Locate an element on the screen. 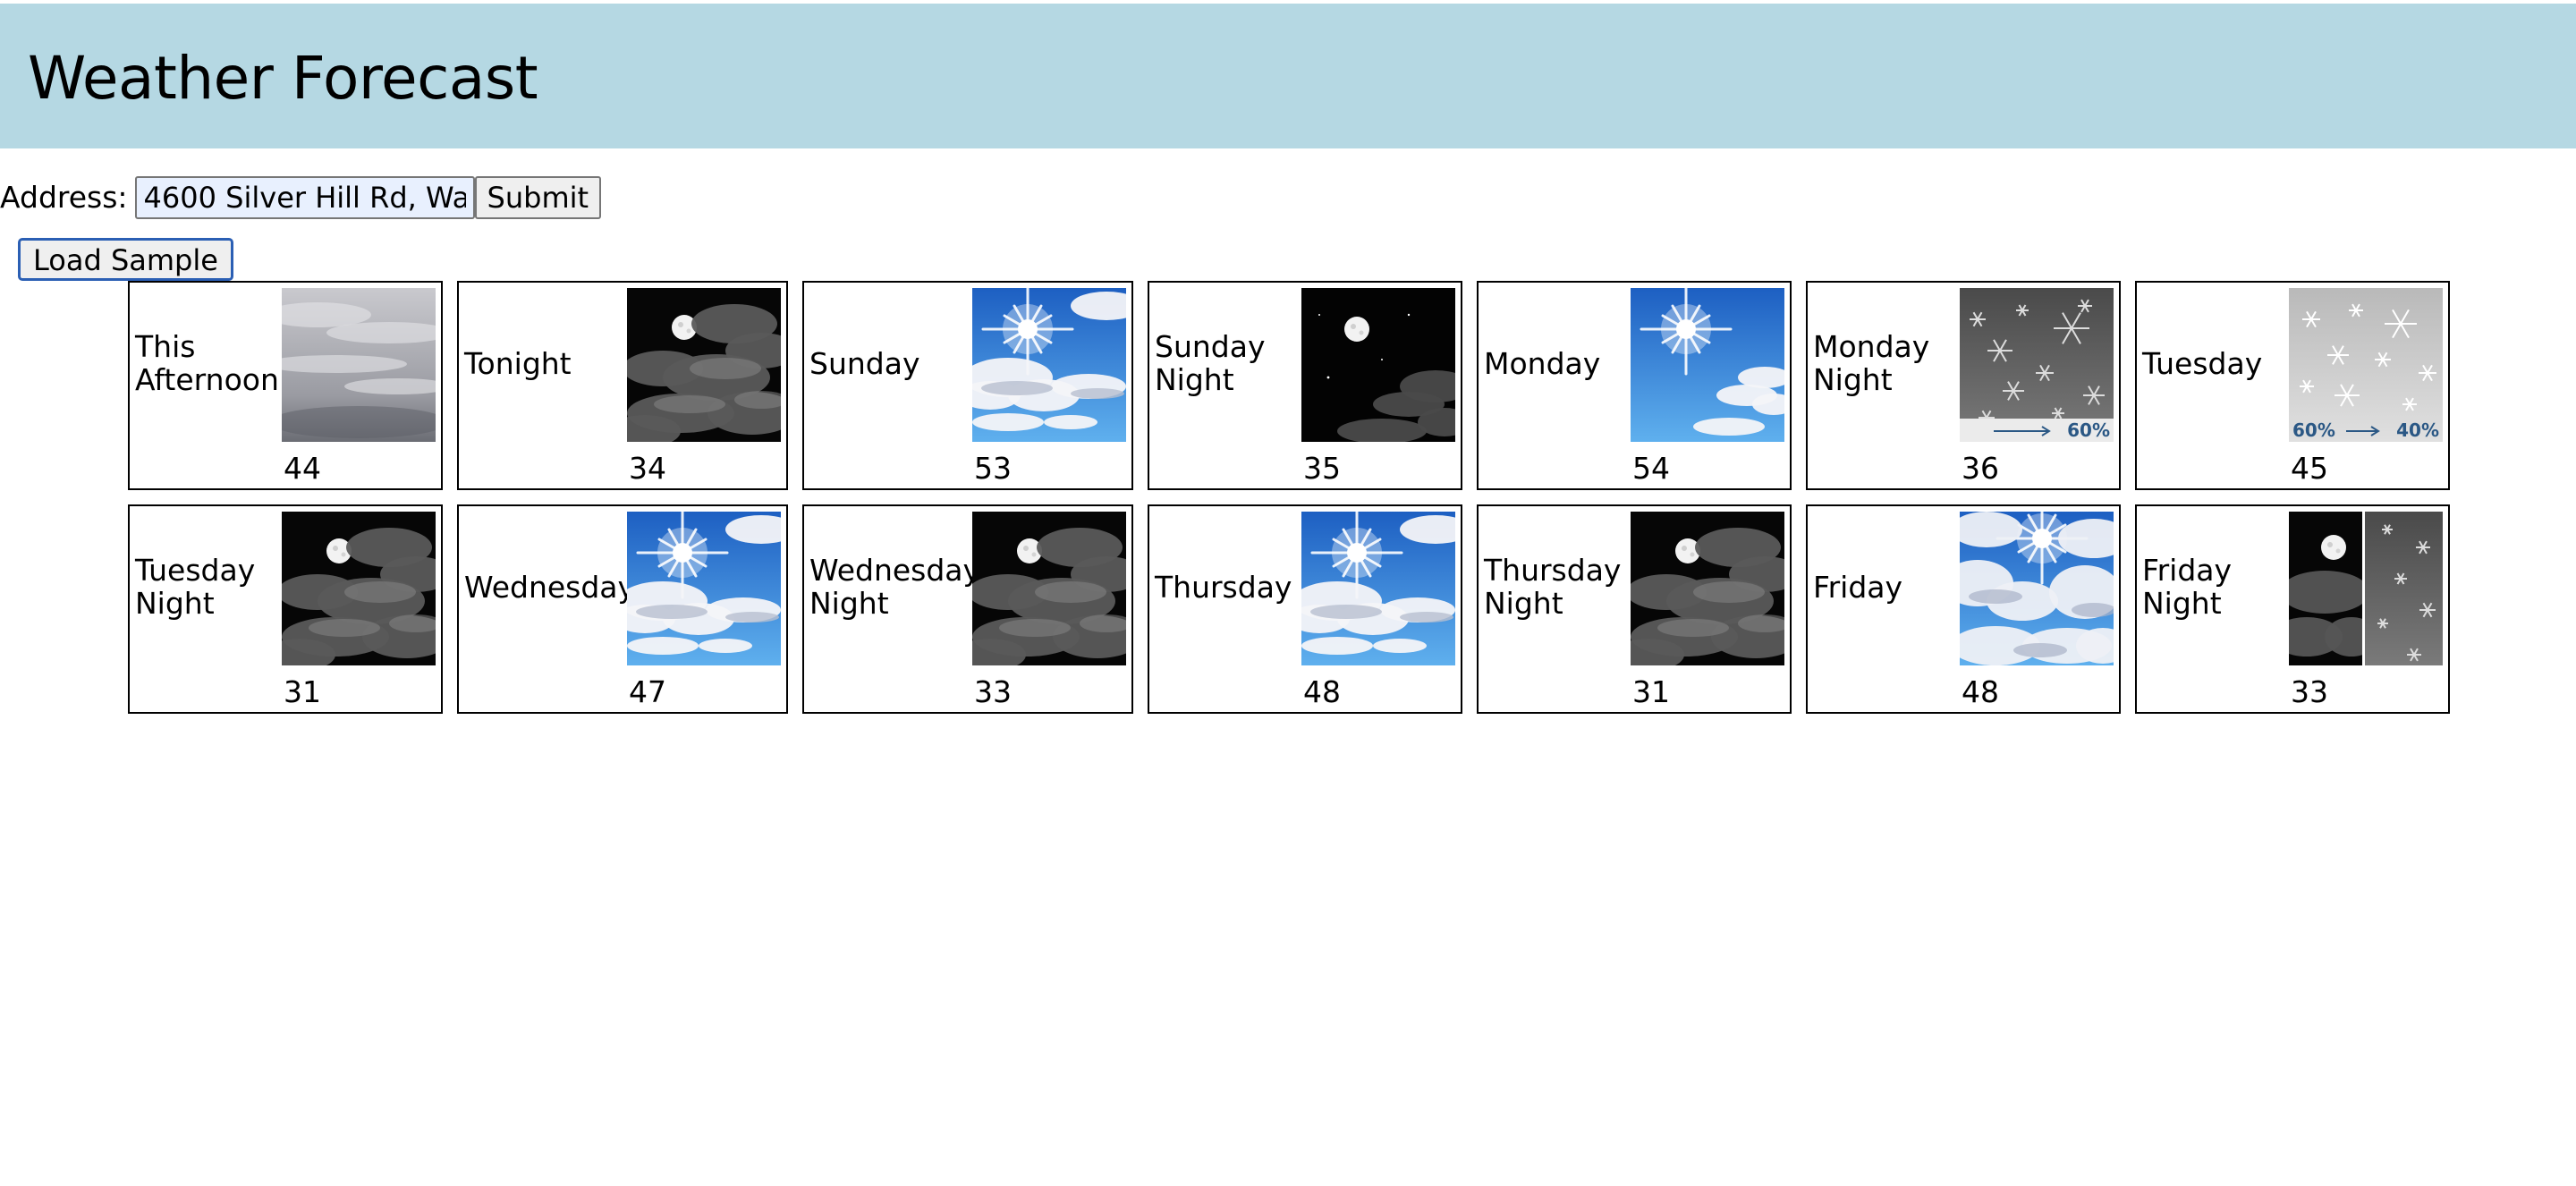 The width and height of the screenshot is (2576, 1186). forecast-period-name: This Afternoon is located at coordinates (207, 363).